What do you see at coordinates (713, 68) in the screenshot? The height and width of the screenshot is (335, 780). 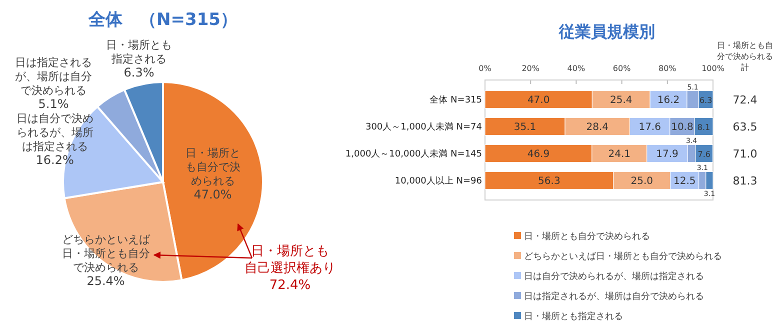 I see `x-tick-label: 100%` at bounding box center [713, 68].